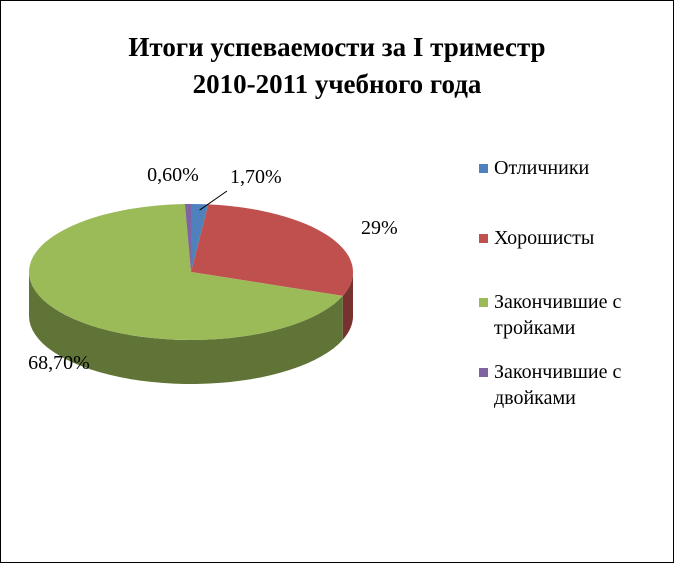 Image resolution: width=674 pixels, height=563 pixels. Describe the element at coordinates (173, 175) in the screenshot. I see `data-label: 0,60%` at that location.